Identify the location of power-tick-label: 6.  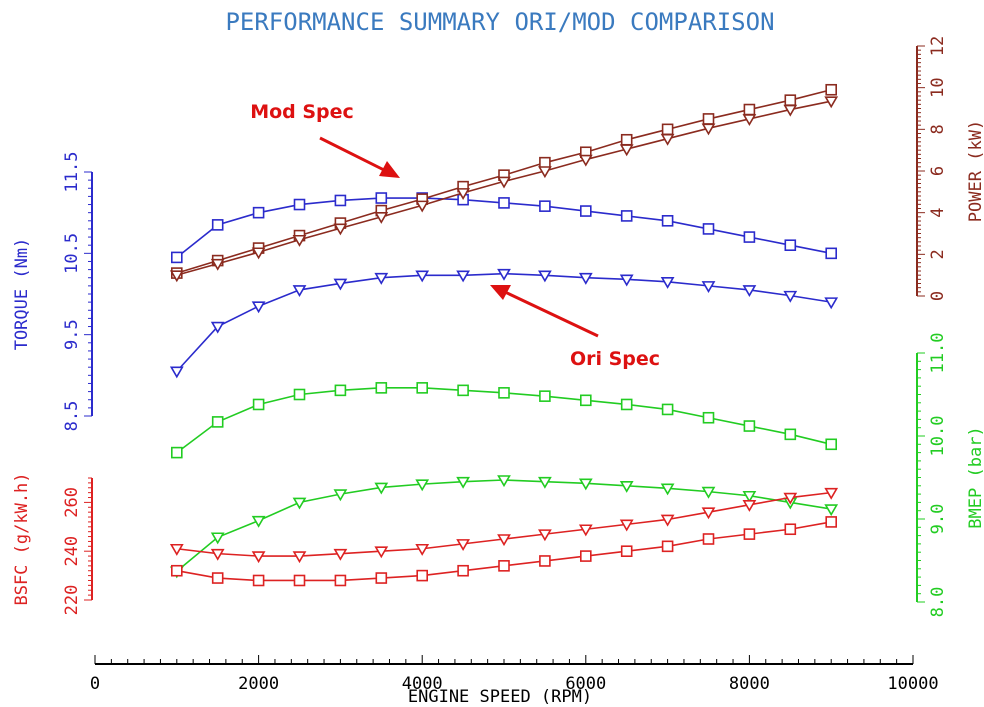
(938, 171).